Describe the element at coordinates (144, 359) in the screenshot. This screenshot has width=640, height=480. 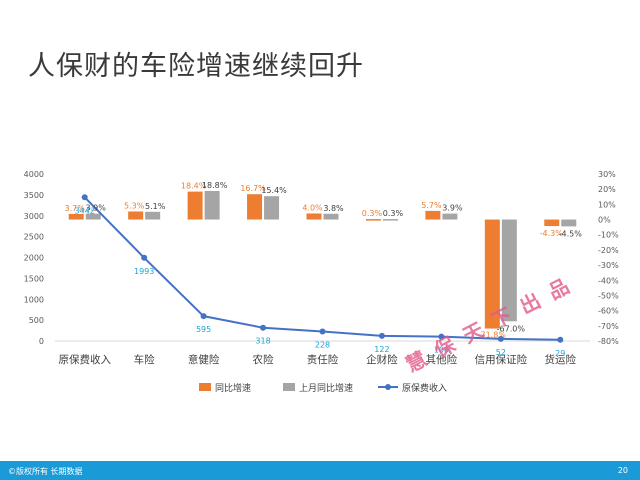
I see `category-label: 车险` at that location.